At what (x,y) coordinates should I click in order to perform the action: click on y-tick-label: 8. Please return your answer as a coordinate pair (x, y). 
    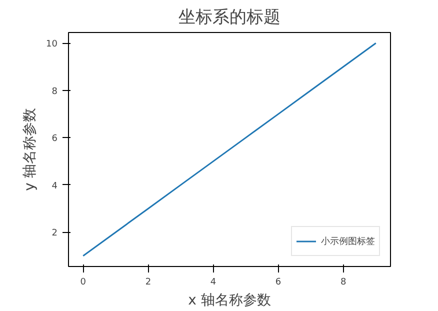
    Looking at the image, I should click on (55, 91).